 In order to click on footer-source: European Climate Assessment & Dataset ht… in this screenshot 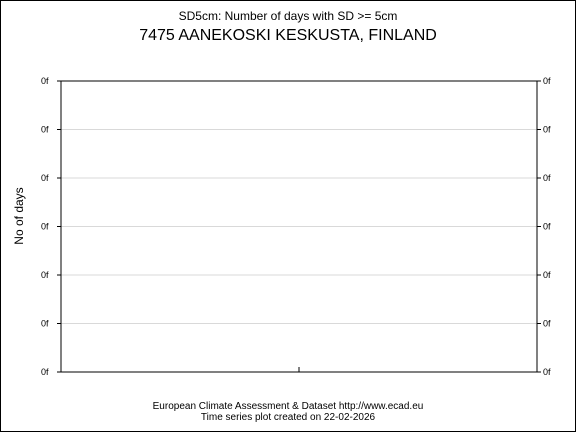, I will do `click(288, 406)`.